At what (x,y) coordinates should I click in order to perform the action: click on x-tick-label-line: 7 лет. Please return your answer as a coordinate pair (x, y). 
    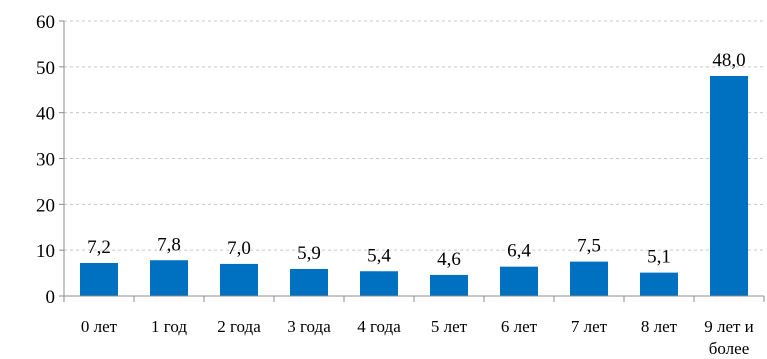
    Looking at the image, I should click on (589, 326).